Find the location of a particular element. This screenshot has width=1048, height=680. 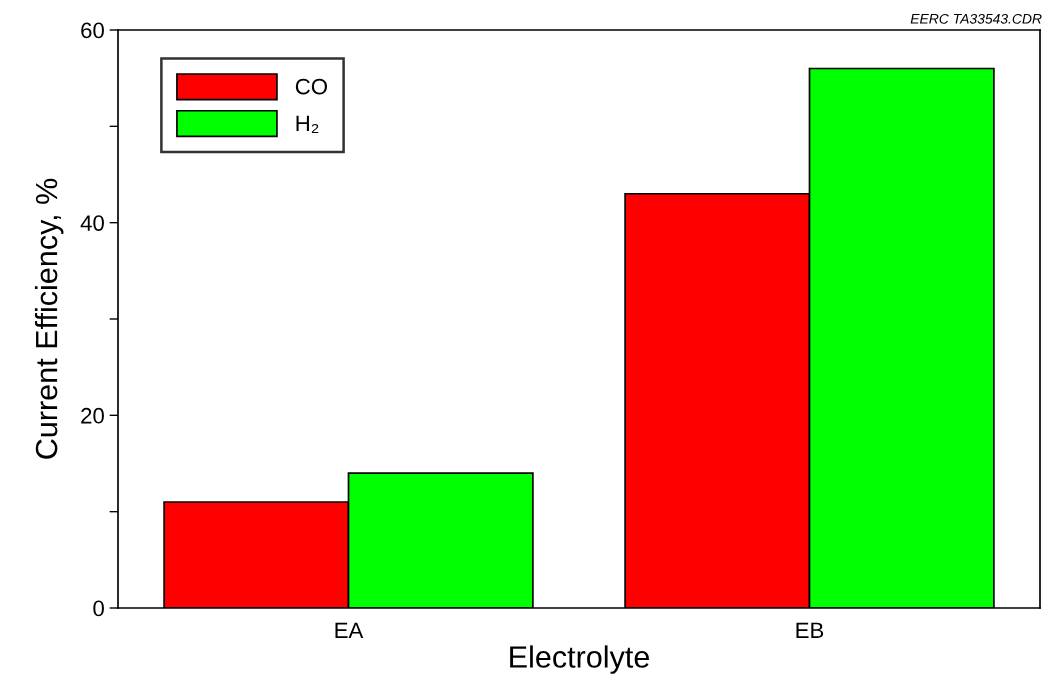

y-tick-label: 60 is located at coordinates (92, 30).